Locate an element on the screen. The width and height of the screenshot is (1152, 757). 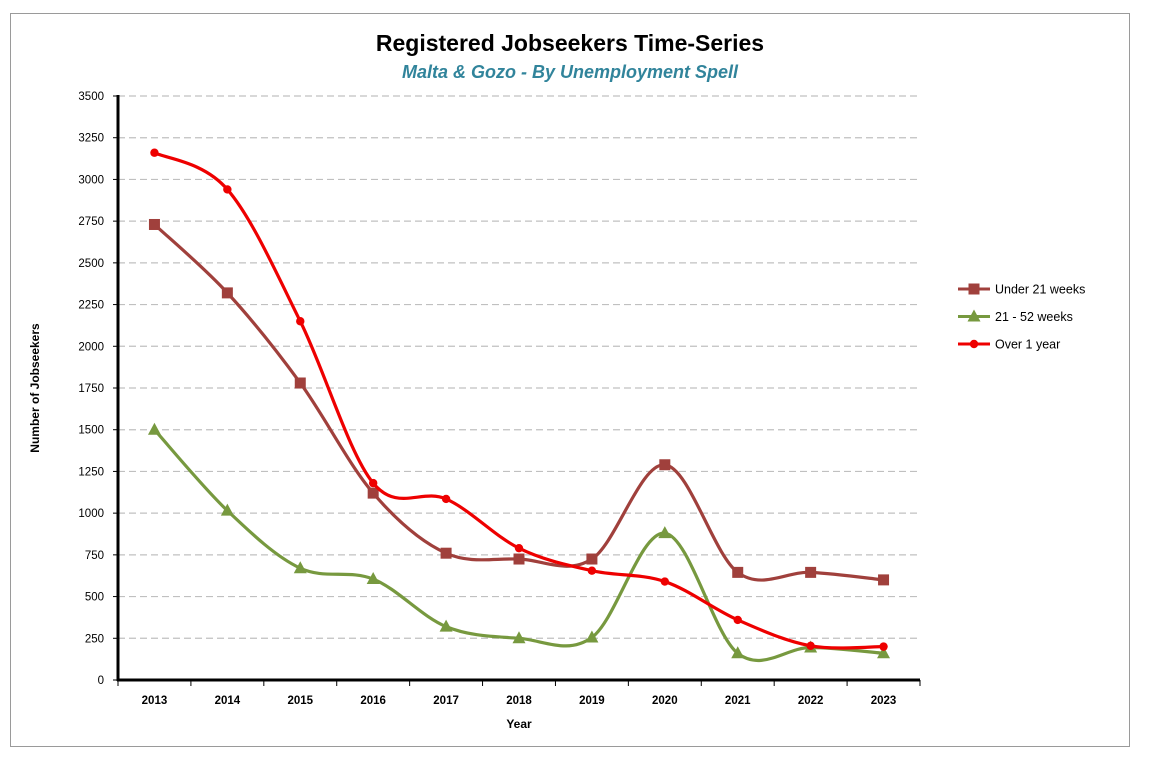
y-tick-label: 0 is located at coordinates (101, 681).